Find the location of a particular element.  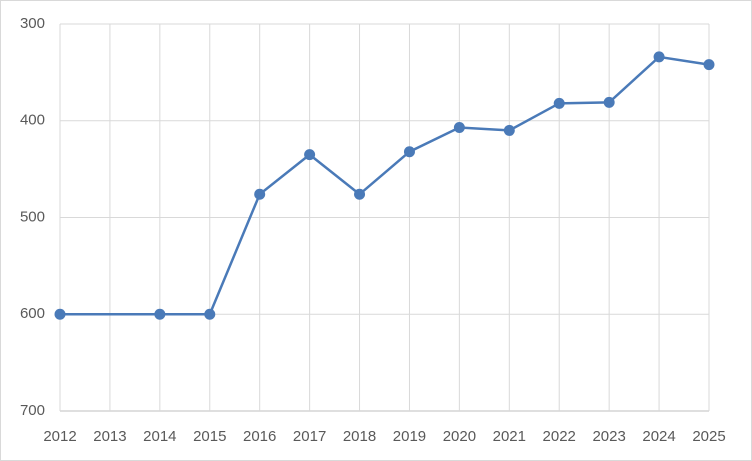

x-tick-label: 2024 is located at coordinates (658, 436).